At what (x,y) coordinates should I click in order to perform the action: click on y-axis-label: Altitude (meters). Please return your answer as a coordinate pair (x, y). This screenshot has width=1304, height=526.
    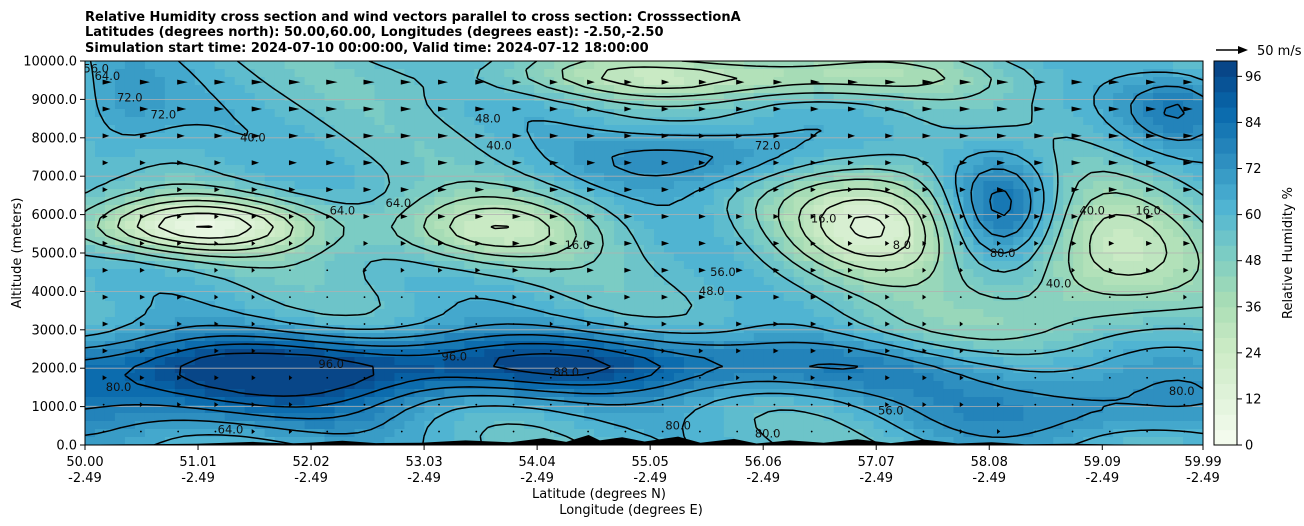
    Looking at the image, I should click on (17, 253).